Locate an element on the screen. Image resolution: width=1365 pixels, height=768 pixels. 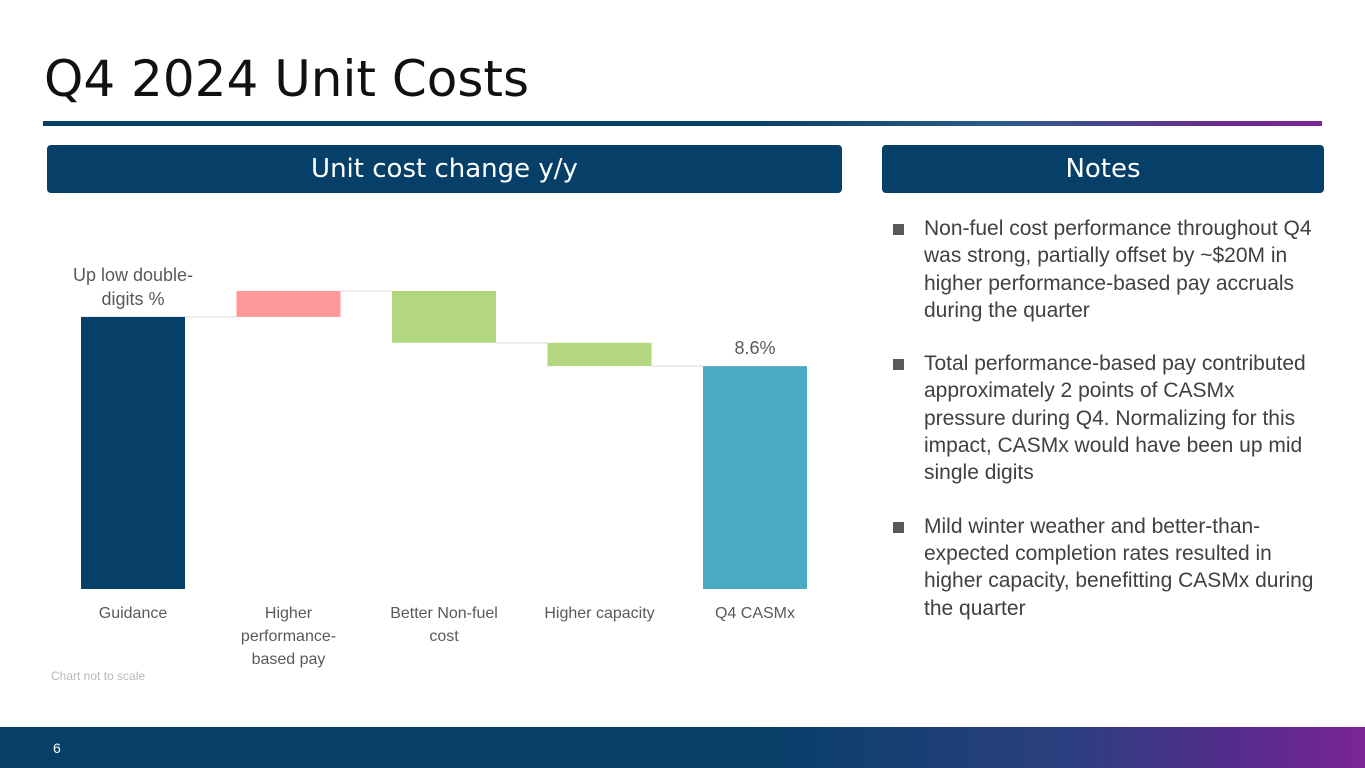
chart-panel-header: Unit cost change y/y is located at coordinates (444, 169).